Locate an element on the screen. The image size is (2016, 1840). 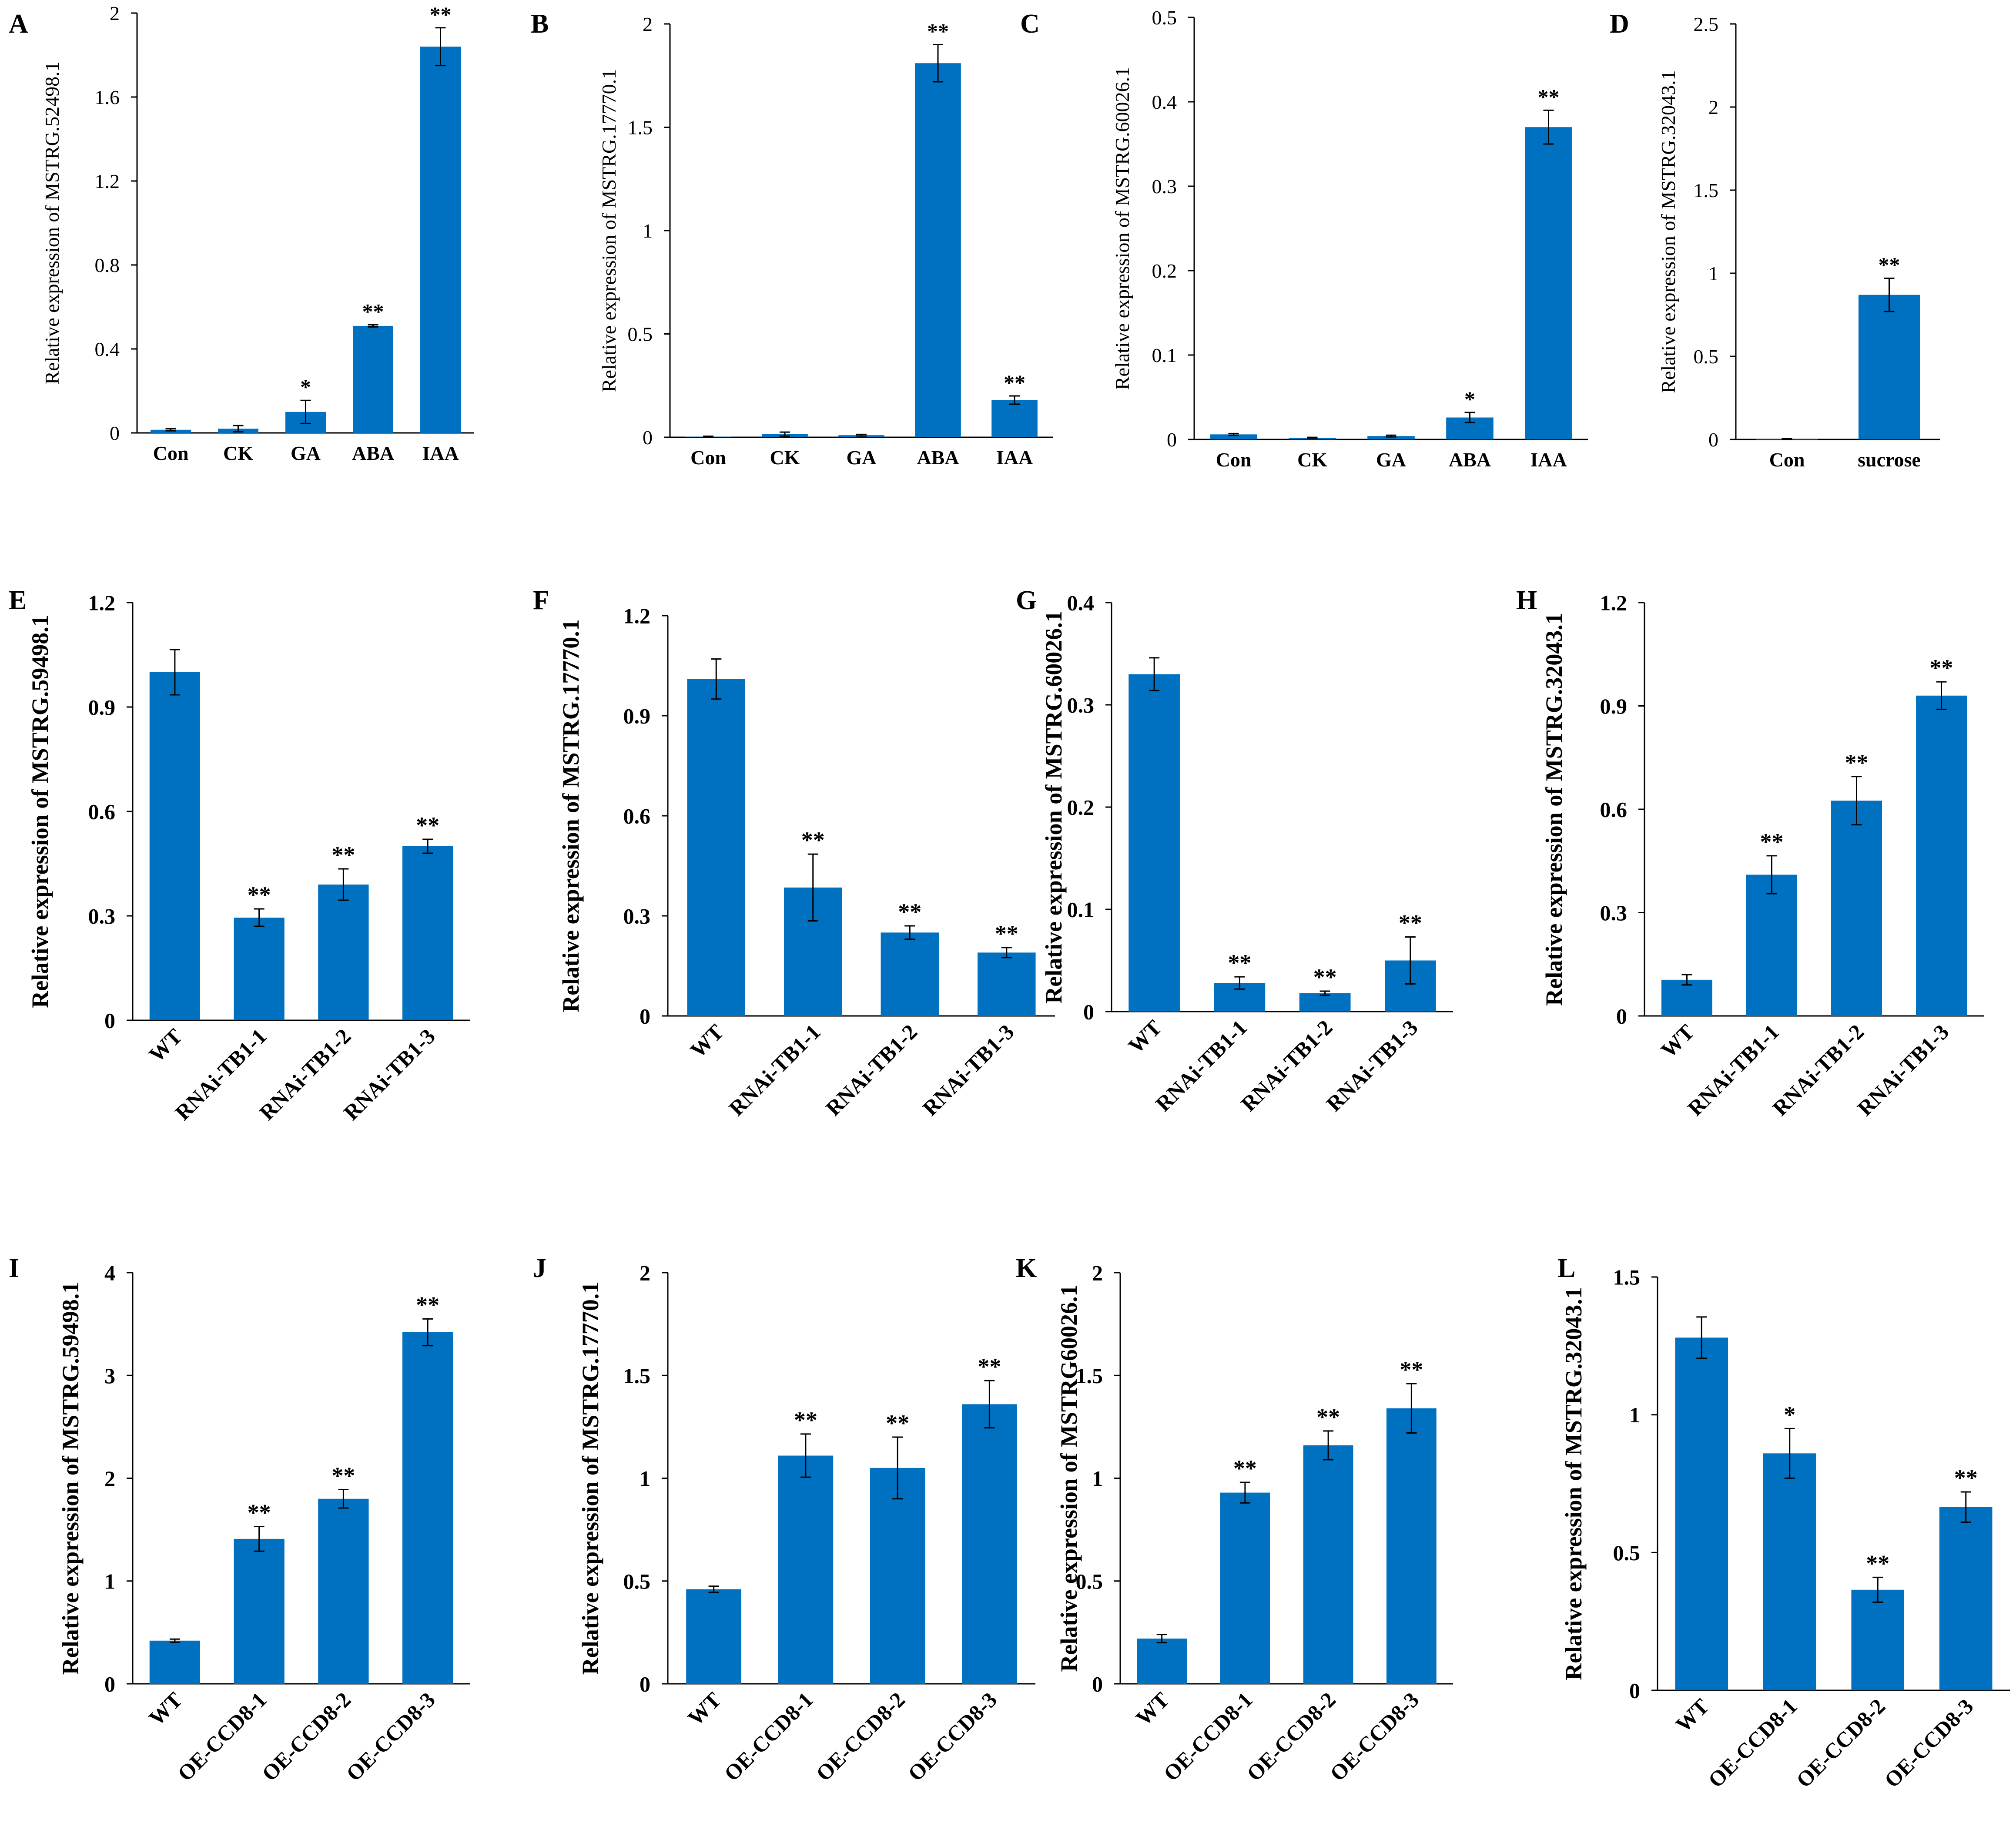
panel-label: H is located at coordinates (1526, 600).